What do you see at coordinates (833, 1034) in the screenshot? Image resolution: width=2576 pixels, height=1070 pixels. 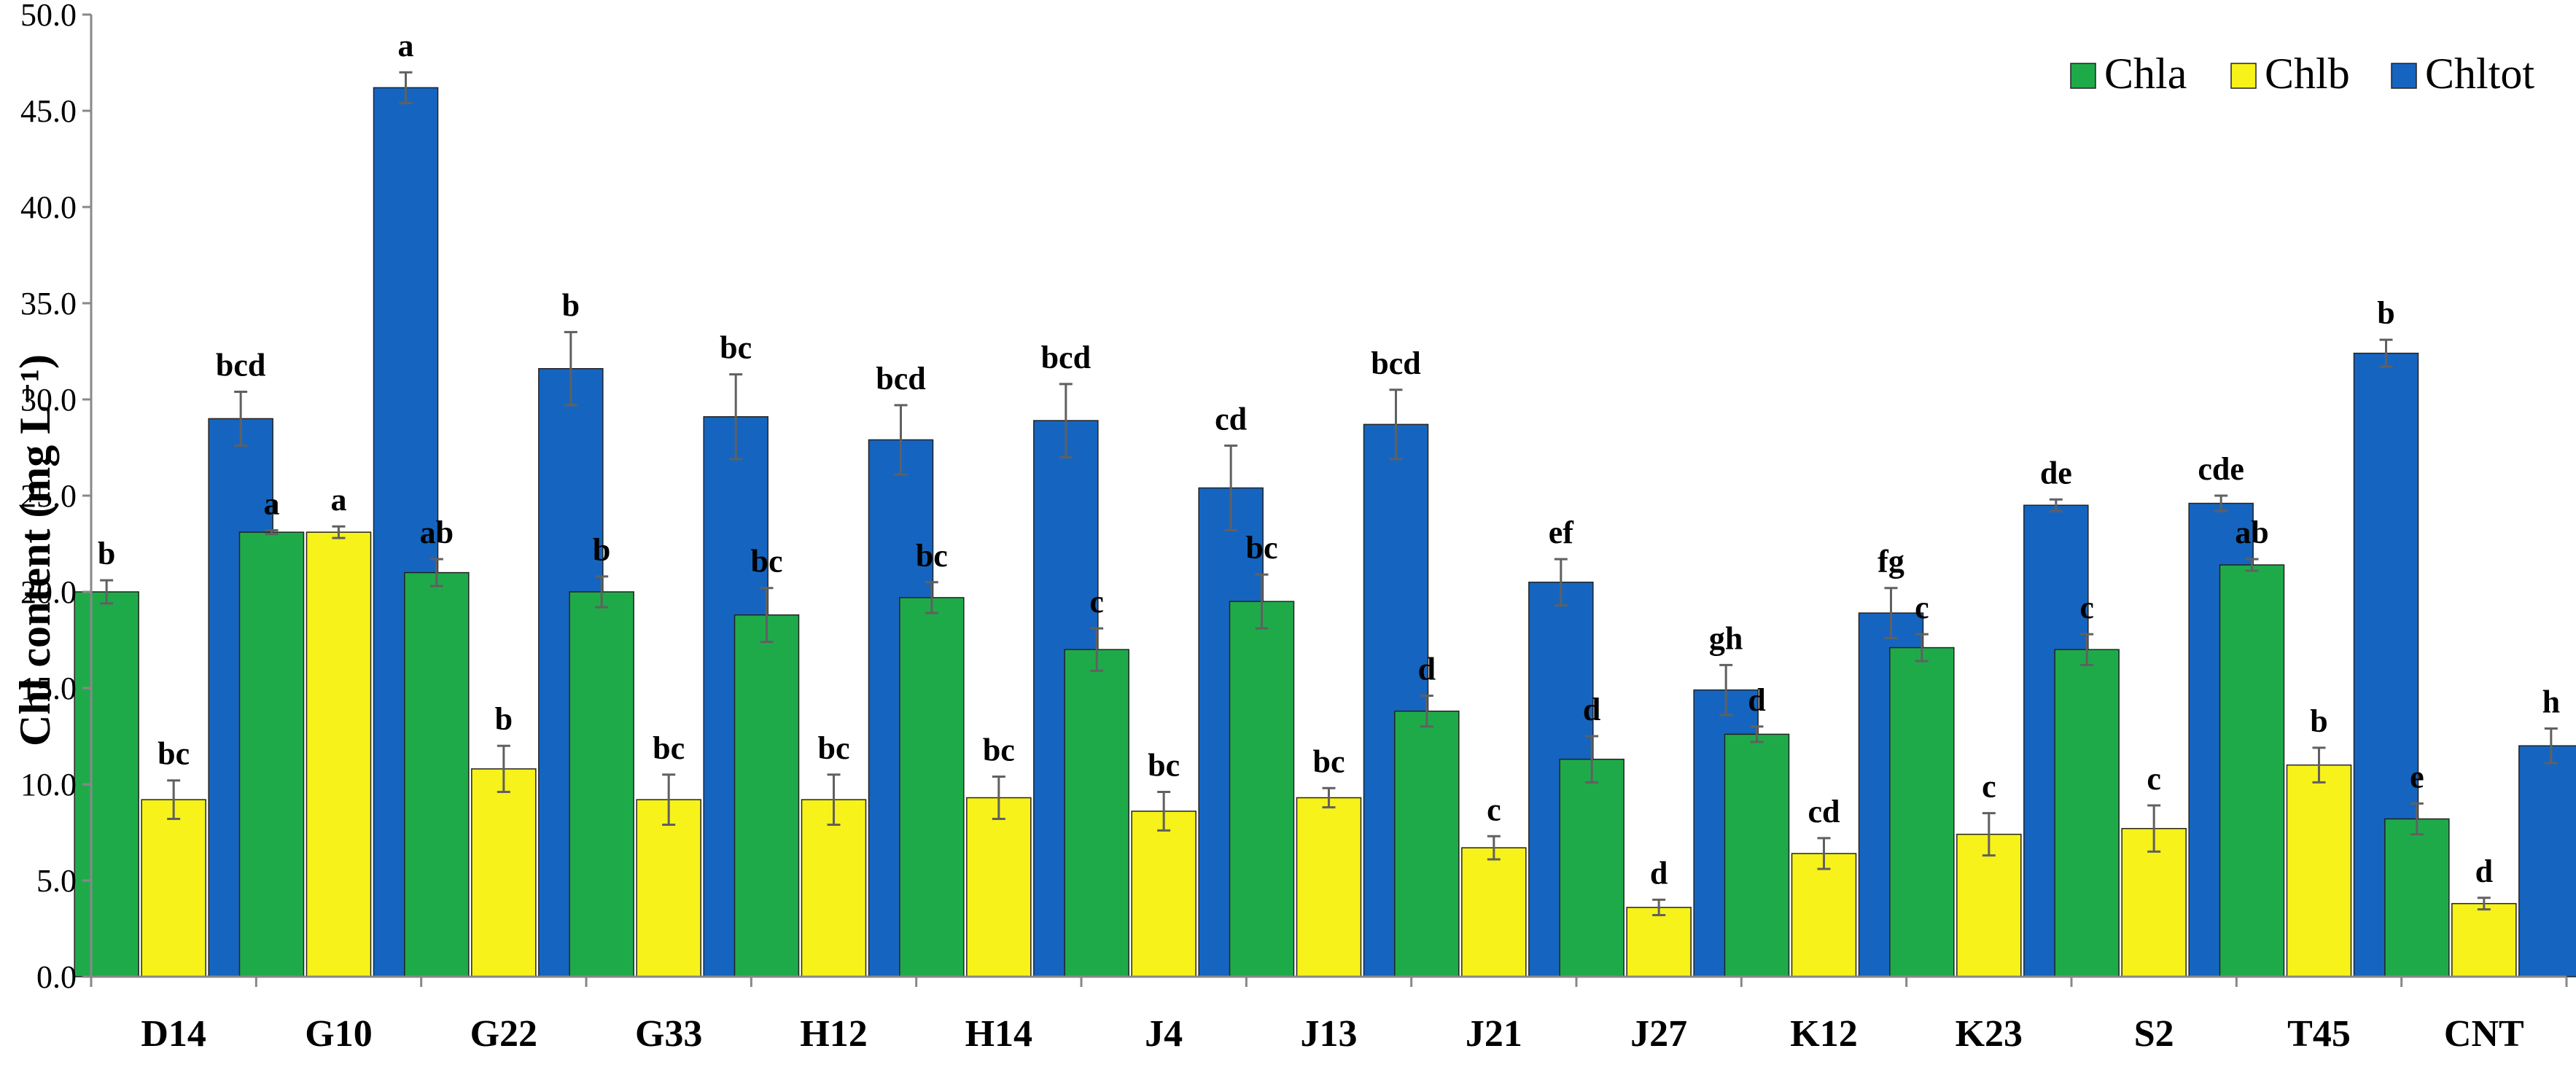 I see `x-tick-label: H12` at bounding box center [833, 1034].